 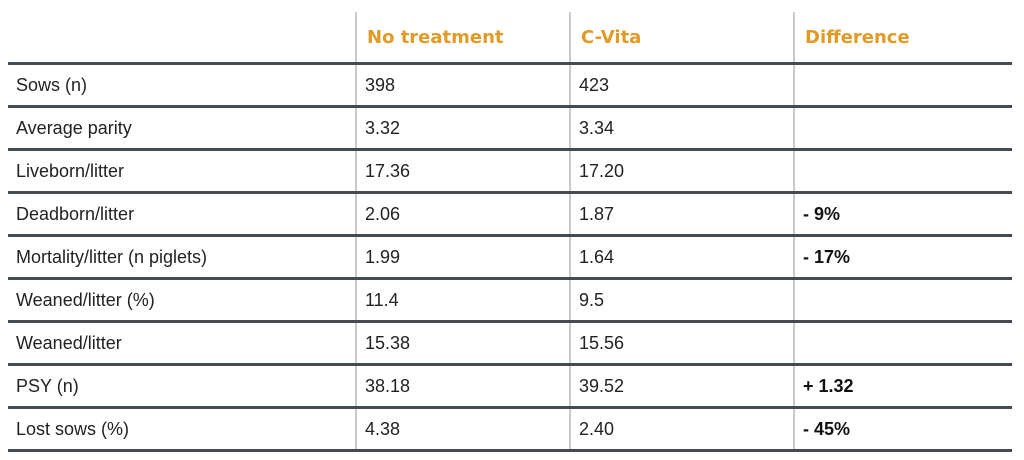 I want to click on table-row: Average parity 3.32 3.34, so click(x=510, y=128).